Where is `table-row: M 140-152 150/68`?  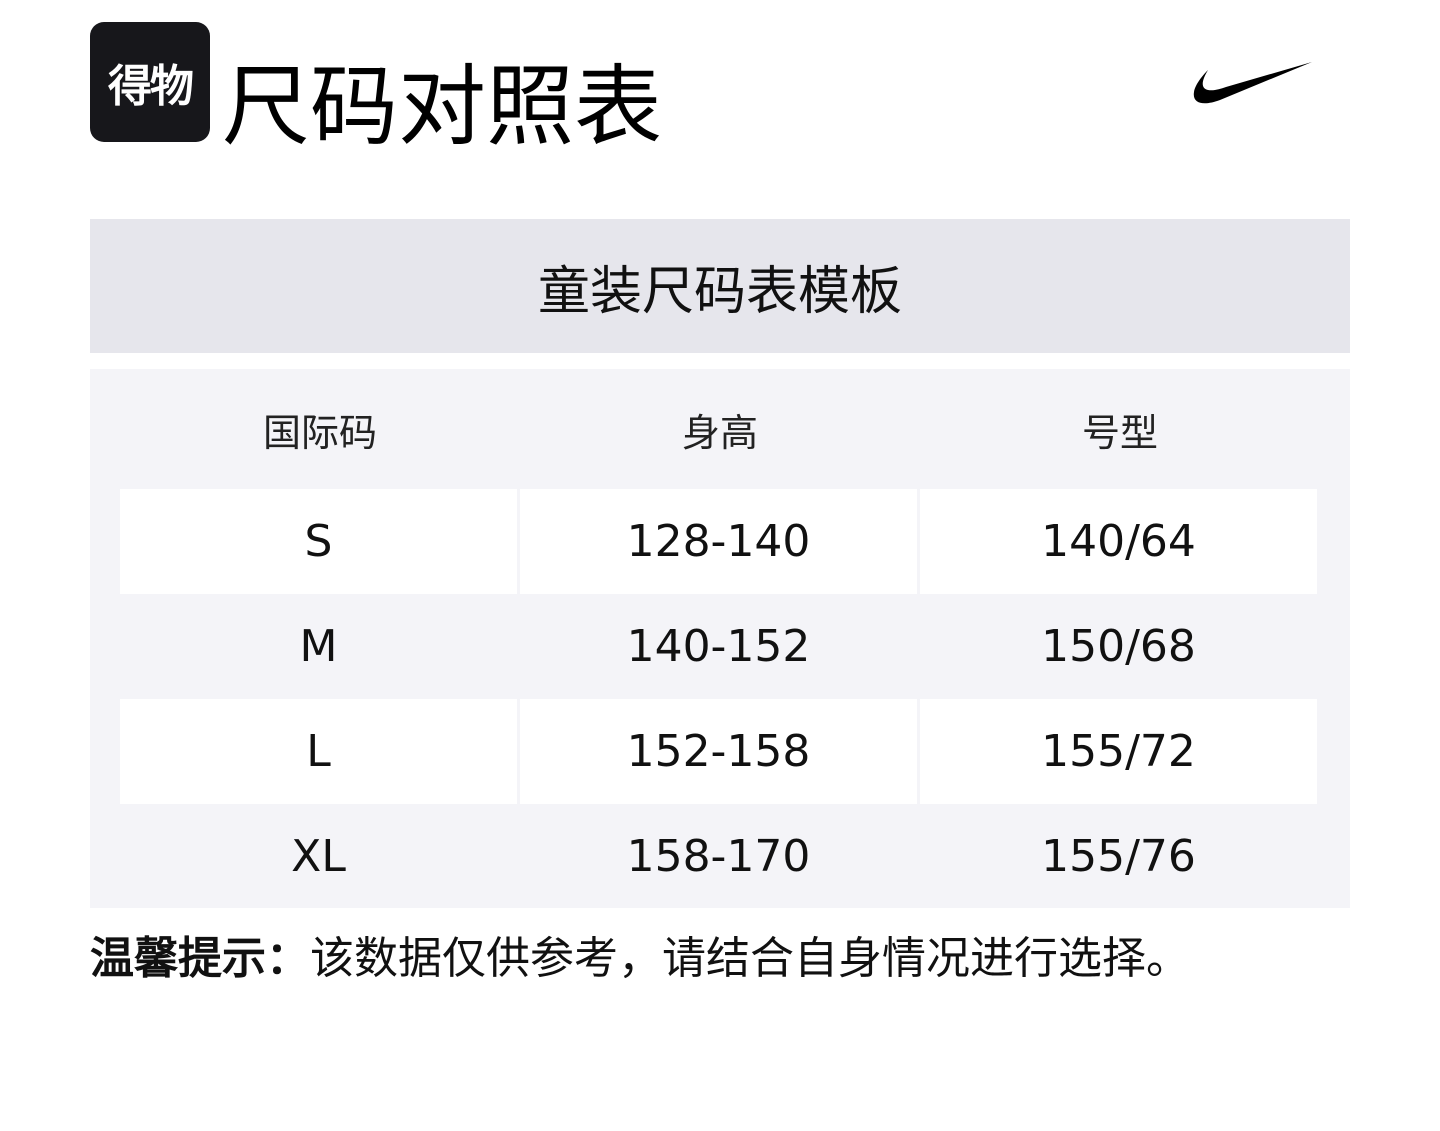 table-row: M 140-152 150/68 is located at coordinates (720, 646).